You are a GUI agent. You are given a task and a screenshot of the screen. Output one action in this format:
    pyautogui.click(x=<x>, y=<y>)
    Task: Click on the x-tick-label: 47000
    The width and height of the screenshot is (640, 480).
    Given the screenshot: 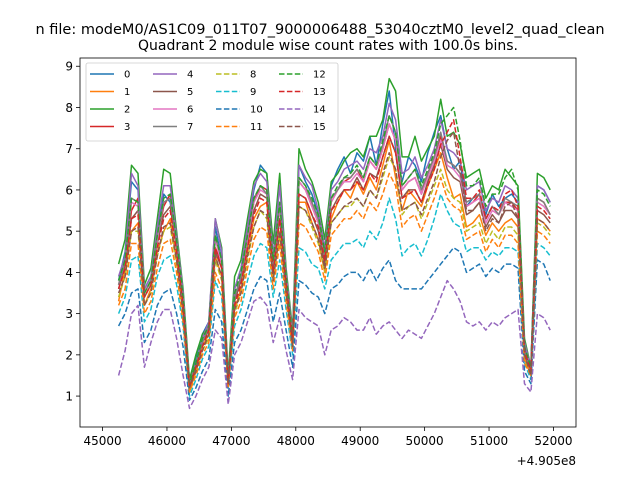 What is the action you would take?
    pyautogui.click(x=231, y=441)
    